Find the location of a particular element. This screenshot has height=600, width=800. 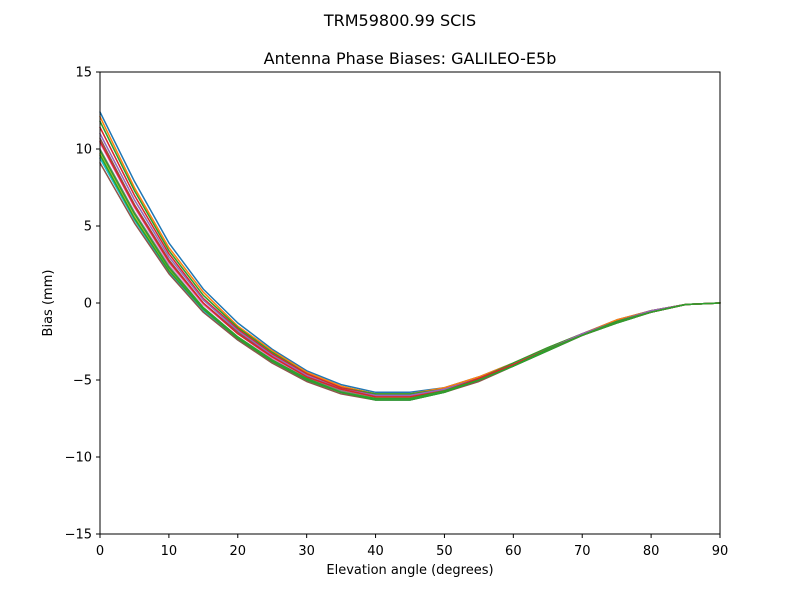

x-tick-label: 0 is located at coordinates (100, 551).